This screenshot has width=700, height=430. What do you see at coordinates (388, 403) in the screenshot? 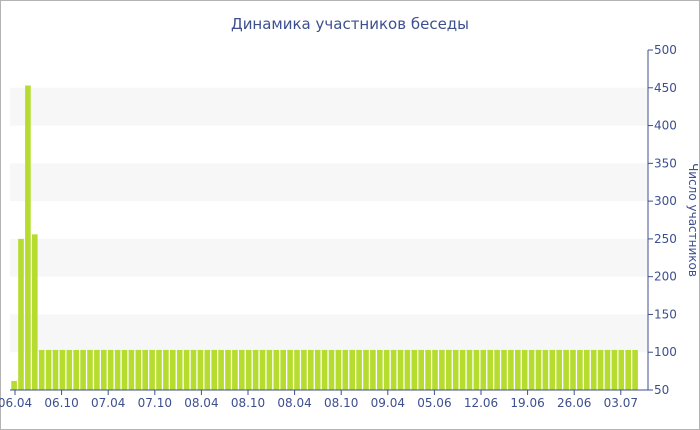
I see `x-tick-label: 09.04` at bounding box center [388, 403].